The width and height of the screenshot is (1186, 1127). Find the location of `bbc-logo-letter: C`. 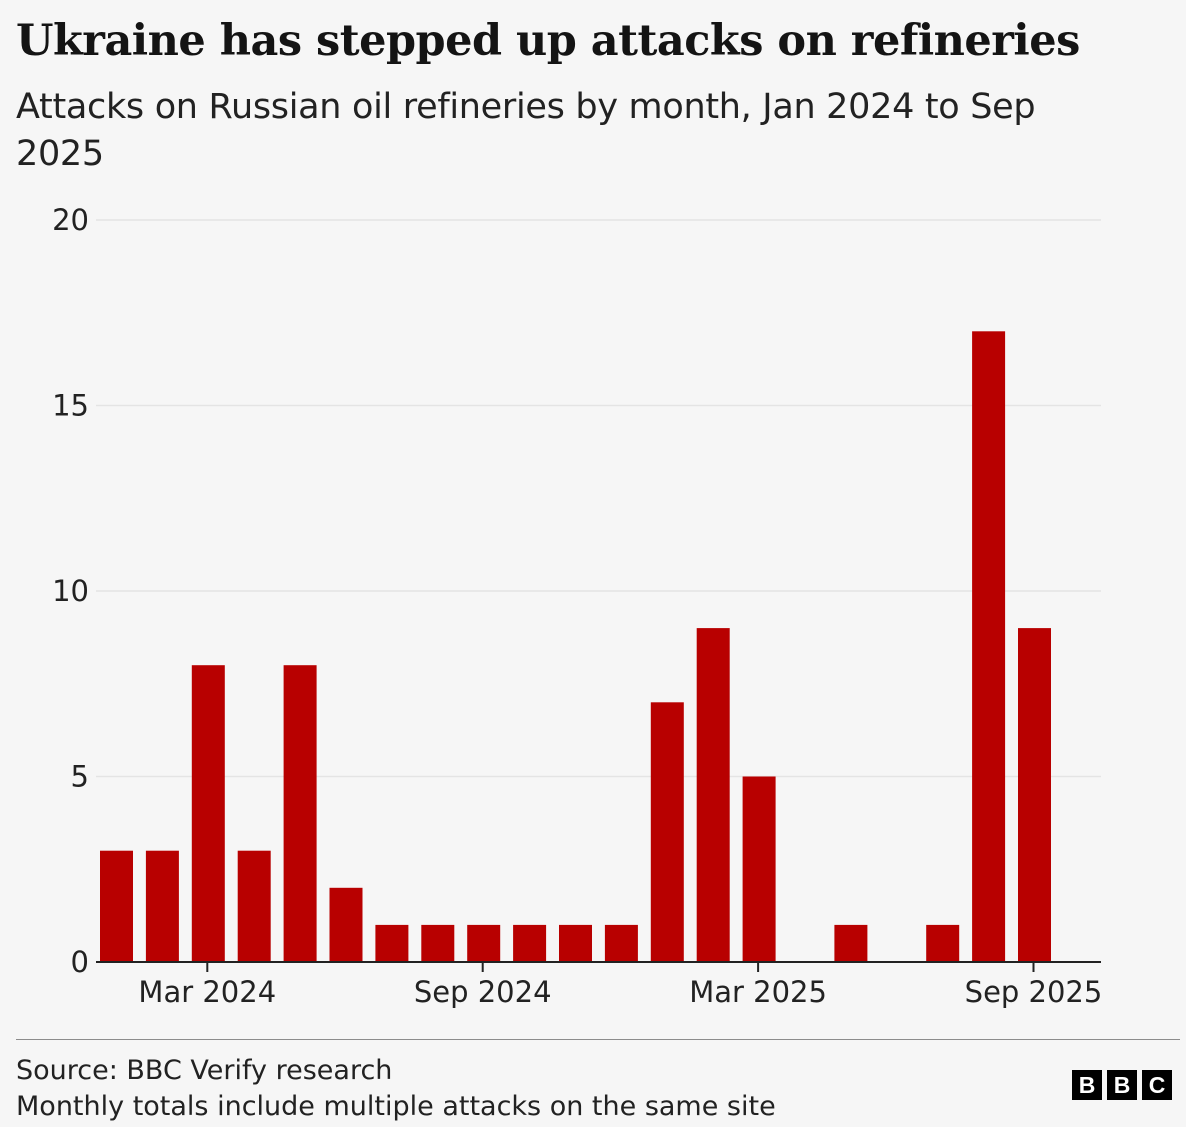

bbc-logo-letter: C is located at coordinates (1157, 1085).